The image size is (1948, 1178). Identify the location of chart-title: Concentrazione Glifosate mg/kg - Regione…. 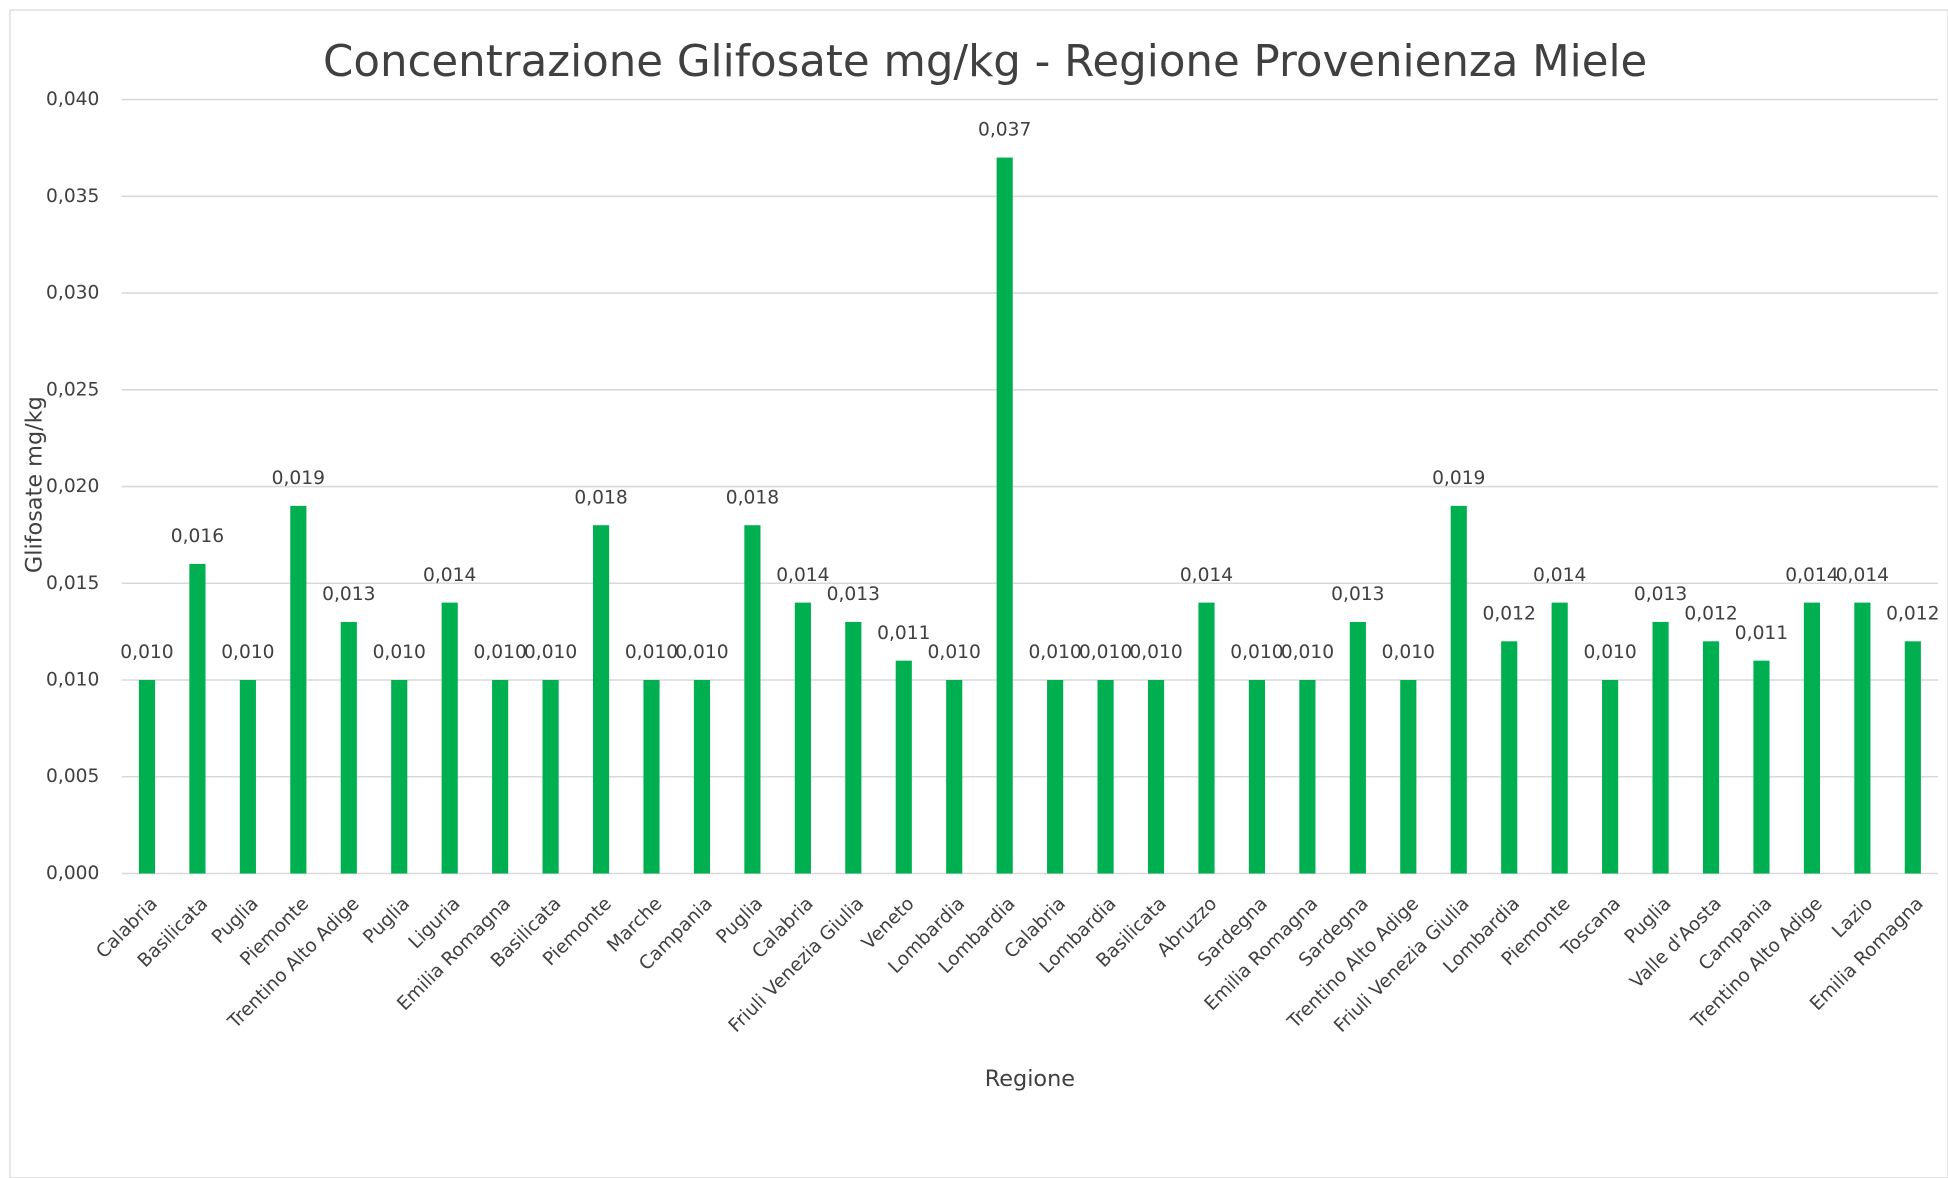
(985, 62).